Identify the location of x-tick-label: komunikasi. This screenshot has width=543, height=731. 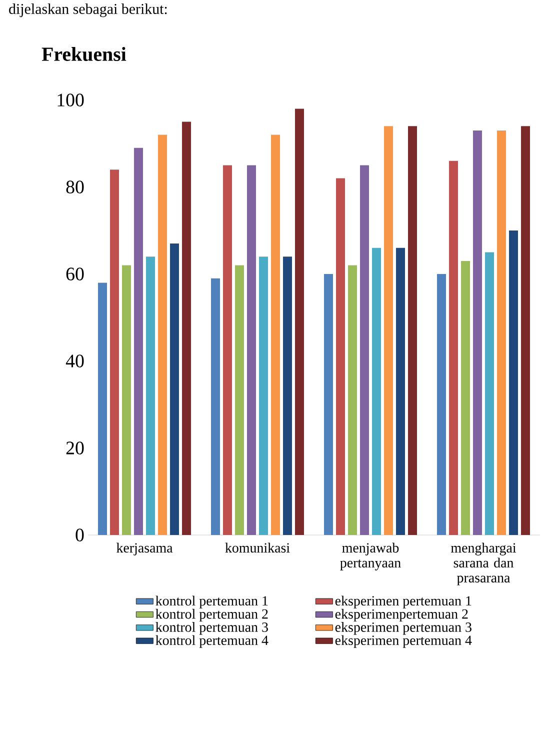
(257, 547).